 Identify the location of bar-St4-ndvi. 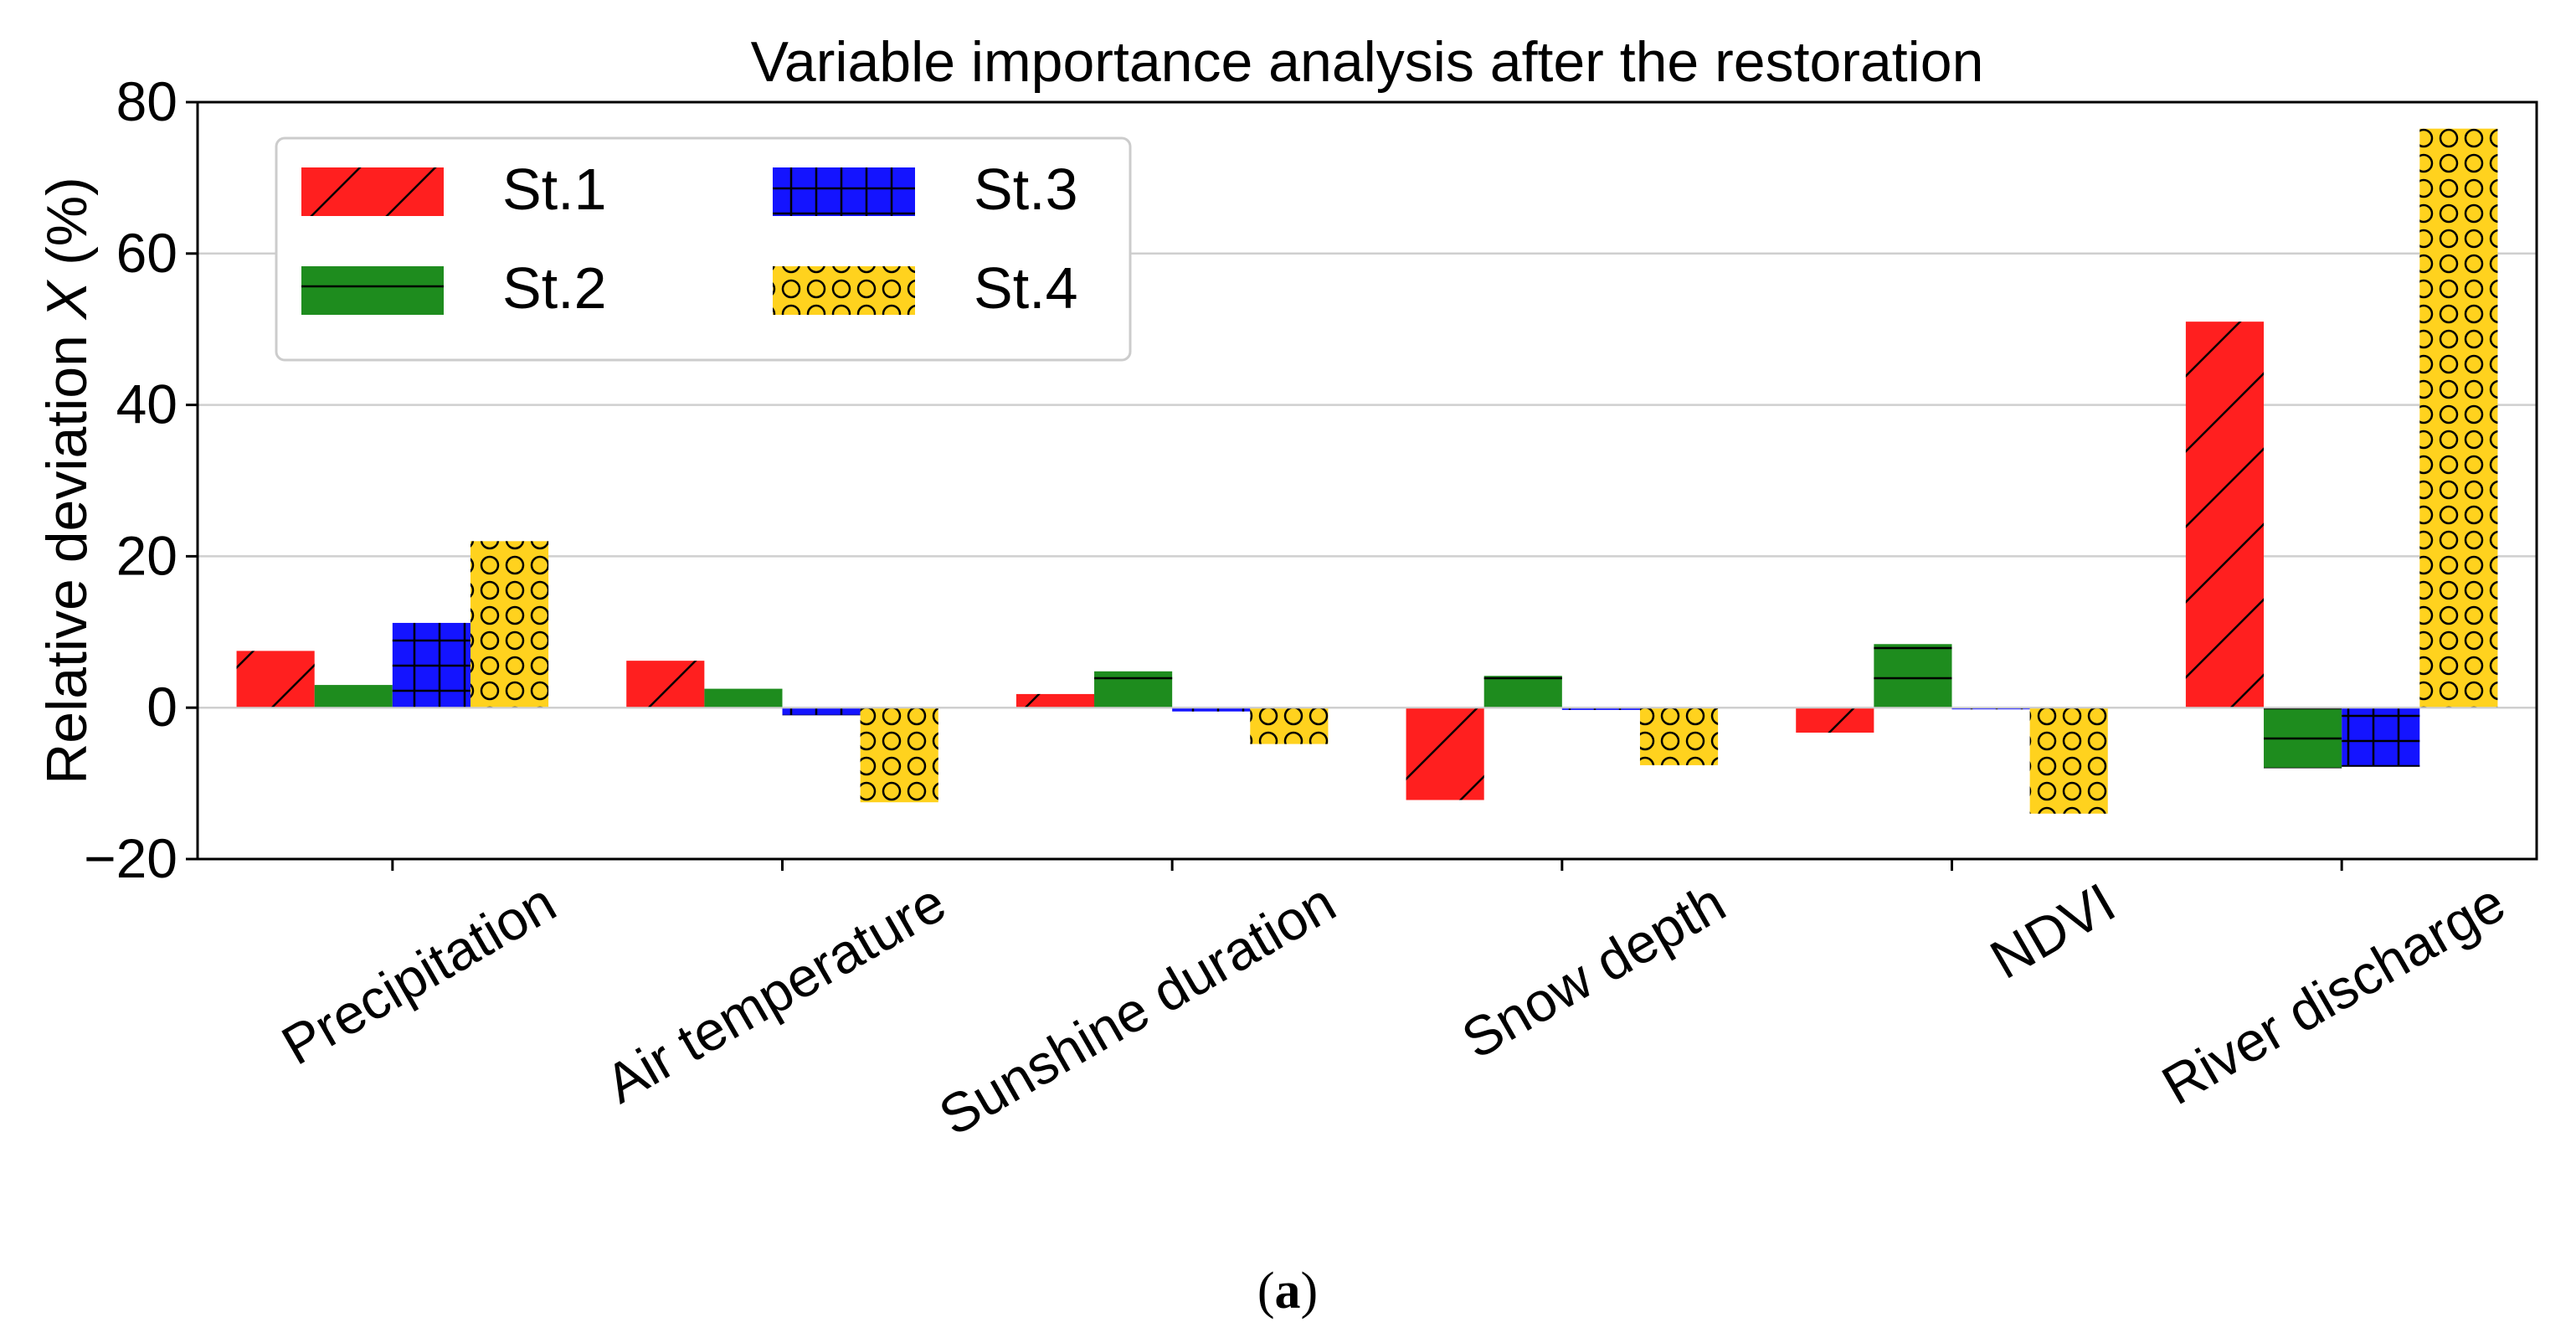
(2069, 761).